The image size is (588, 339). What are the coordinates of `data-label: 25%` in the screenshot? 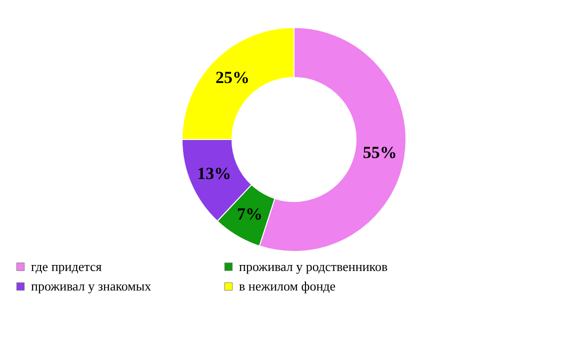 It's located at (232, 77).